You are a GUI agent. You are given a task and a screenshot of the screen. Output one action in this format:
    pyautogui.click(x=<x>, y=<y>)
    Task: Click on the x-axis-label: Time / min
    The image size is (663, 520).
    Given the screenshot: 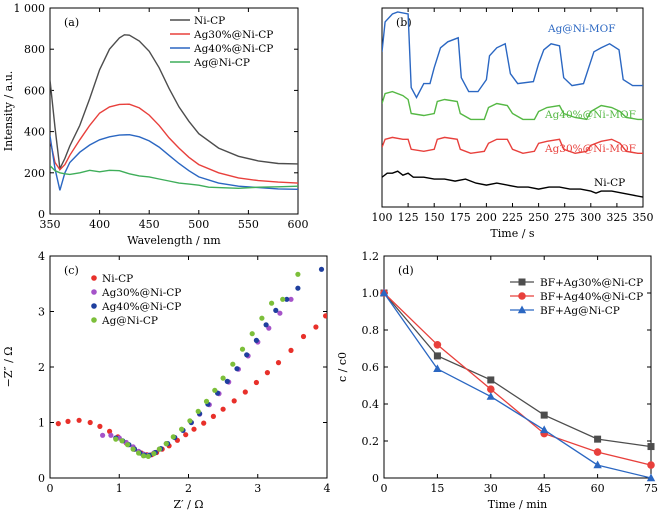 What is the action you would take?
    pyautogui.click(x=518, y=504)
    